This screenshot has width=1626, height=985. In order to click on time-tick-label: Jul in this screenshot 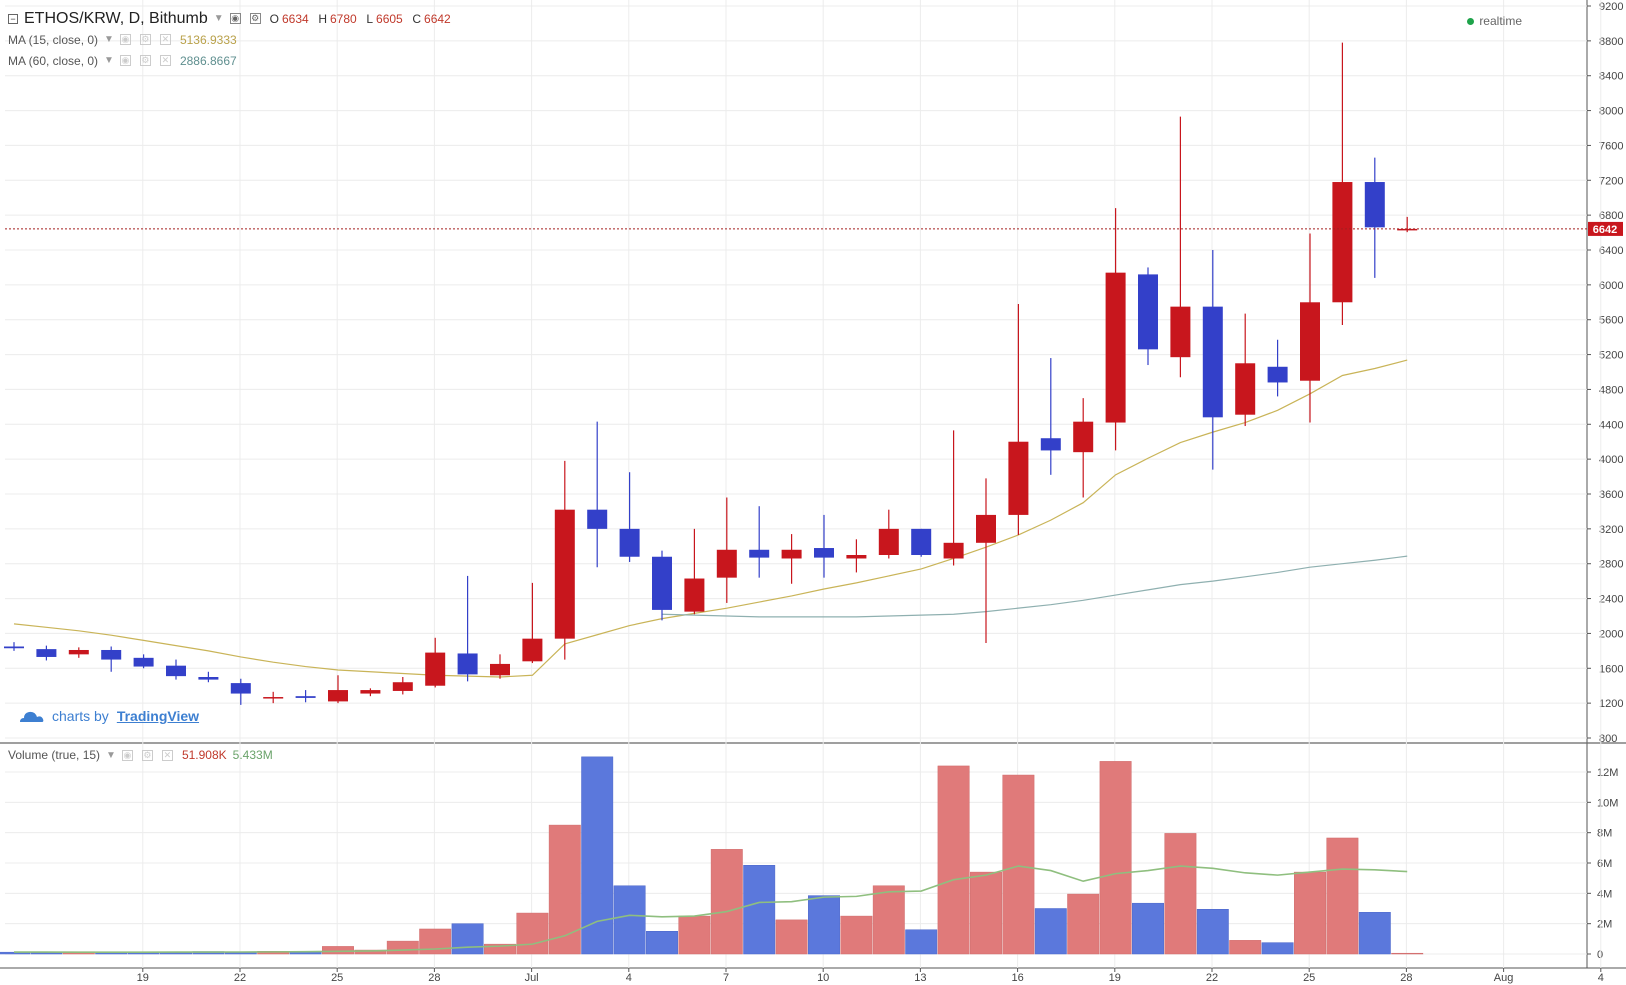, I will do `click(532, 978)`.